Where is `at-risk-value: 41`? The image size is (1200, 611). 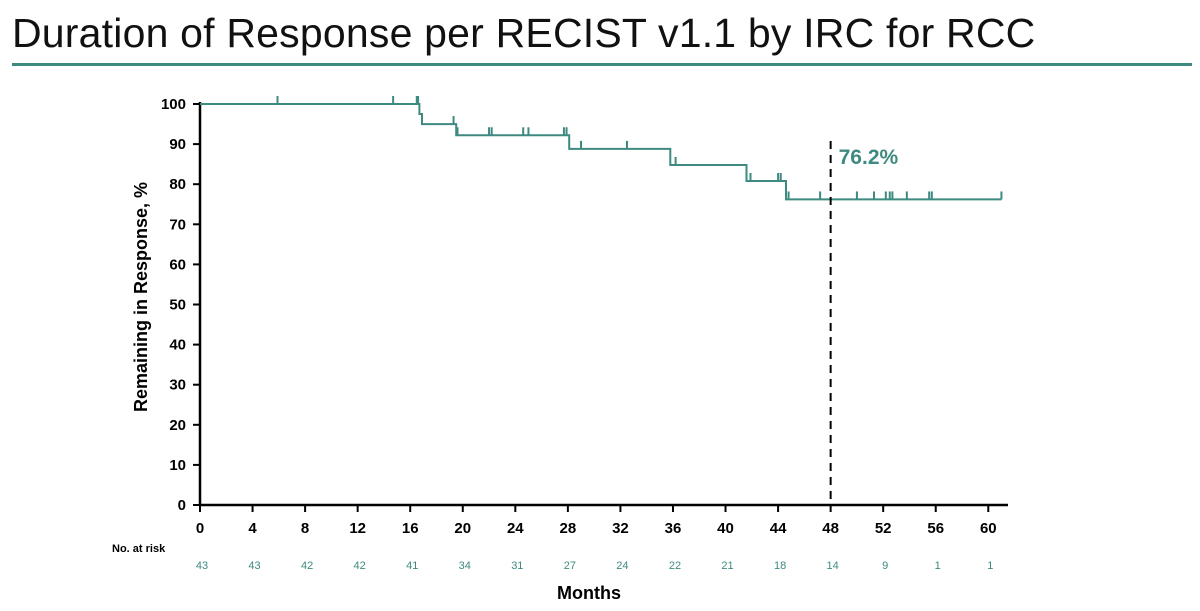
at-risk-value: 41 is located at coordinates (412, 566).